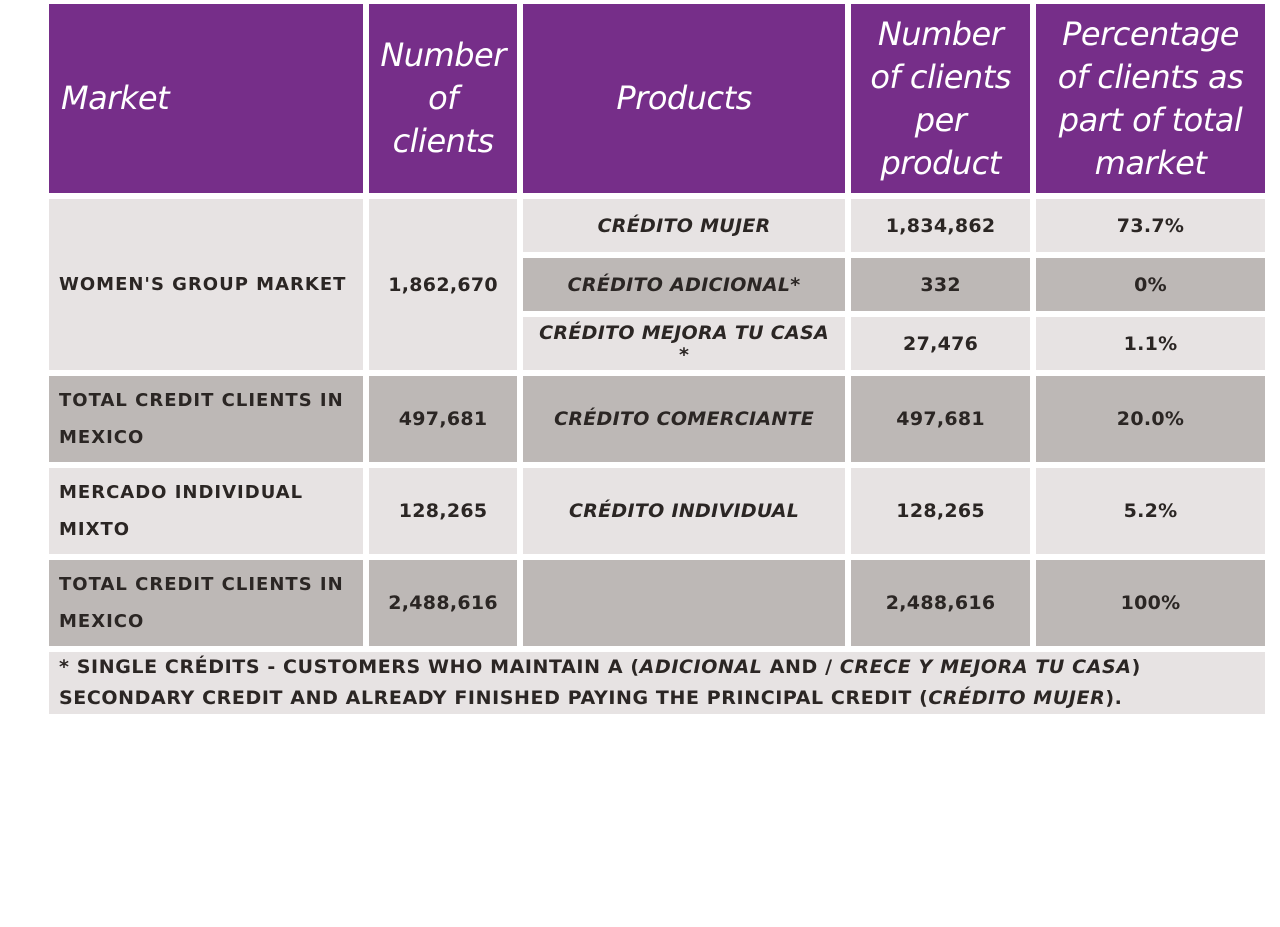  What do you see at coordinates (1150, 603) in the screenshot?
I see `percentage-cell: 100%` at bounding box center [1150, 603].